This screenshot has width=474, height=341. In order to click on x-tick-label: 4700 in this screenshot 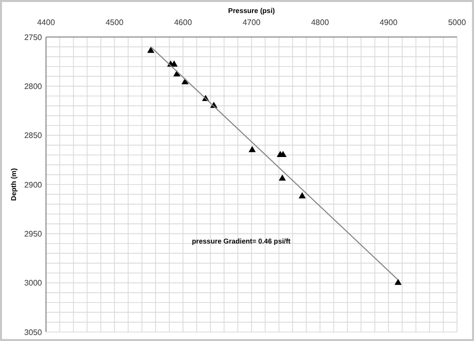, I will do `click(251, 22)`.